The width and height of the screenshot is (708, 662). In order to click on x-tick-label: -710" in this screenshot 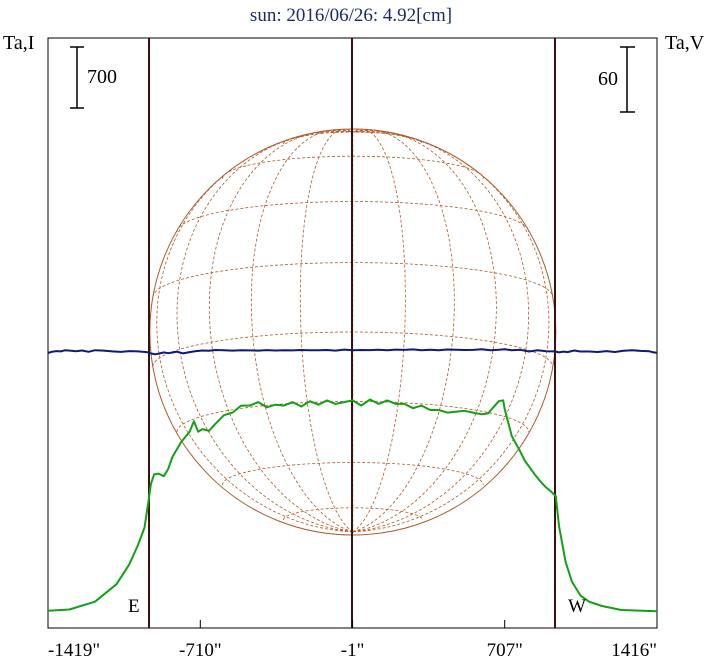, I will do `click(200, 650)`.